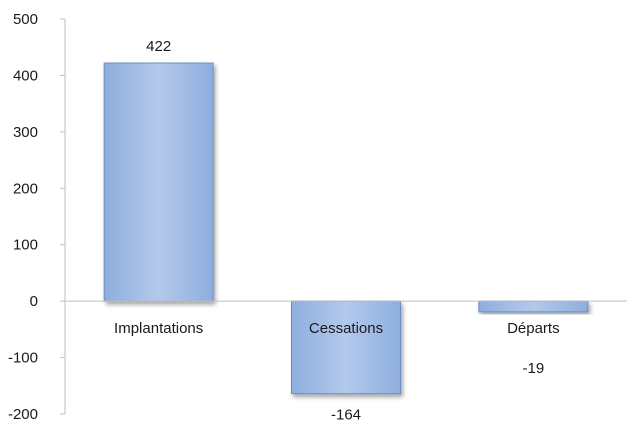 This screenshot has width=632, height=425. What do you see at coordinates (533, 328) in the screenshot?
I see `category-label: Départs` at bounding box center [533, 328].